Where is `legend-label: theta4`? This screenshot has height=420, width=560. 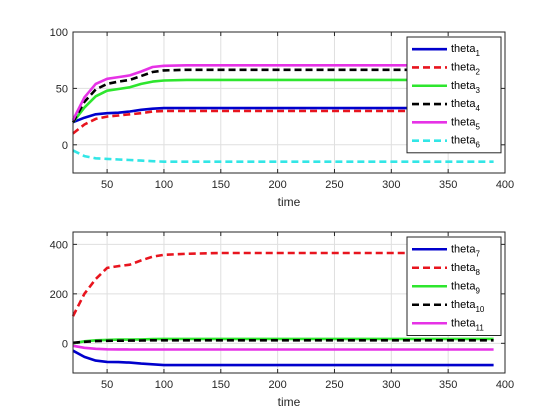 legend-label: theta4 is located at coordinates (465, 105).